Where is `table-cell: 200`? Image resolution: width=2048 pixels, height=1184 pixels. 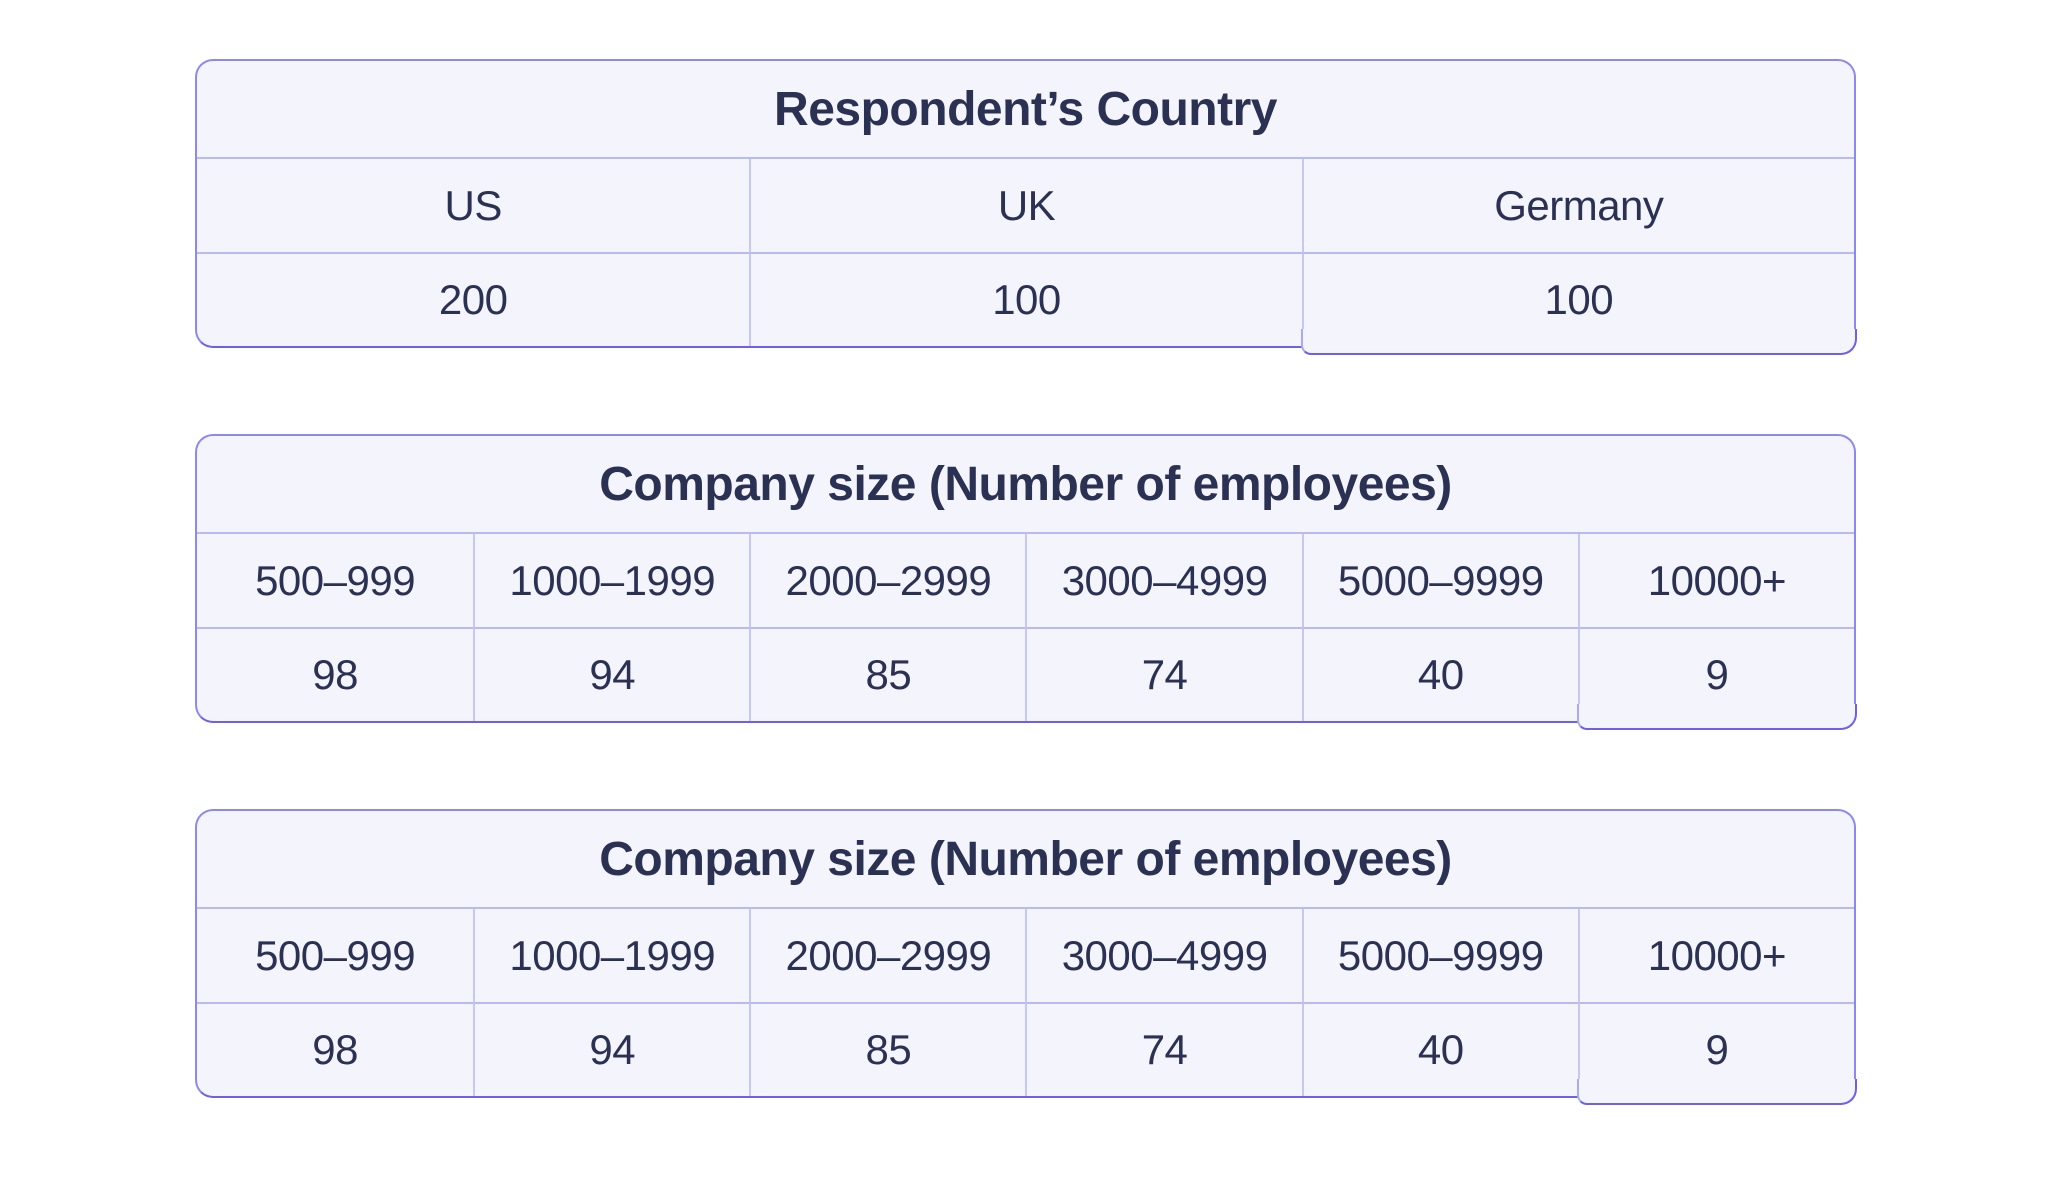 table-cell: 200 is located at coordinates (473, 299).